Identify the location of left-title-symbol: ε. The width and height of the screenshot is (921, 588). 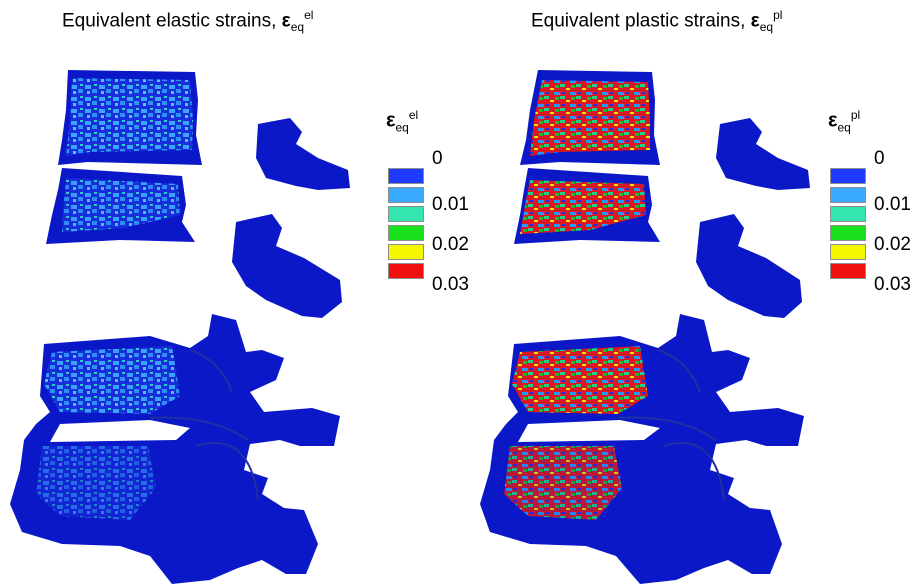
(286, 21).